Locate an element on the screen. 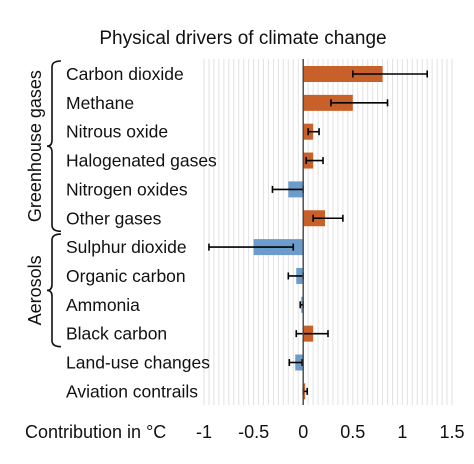 Image resolution: width=474 pixels, height=464 pixels. category-label-methane: Methane is located at coordinates (100, 103).